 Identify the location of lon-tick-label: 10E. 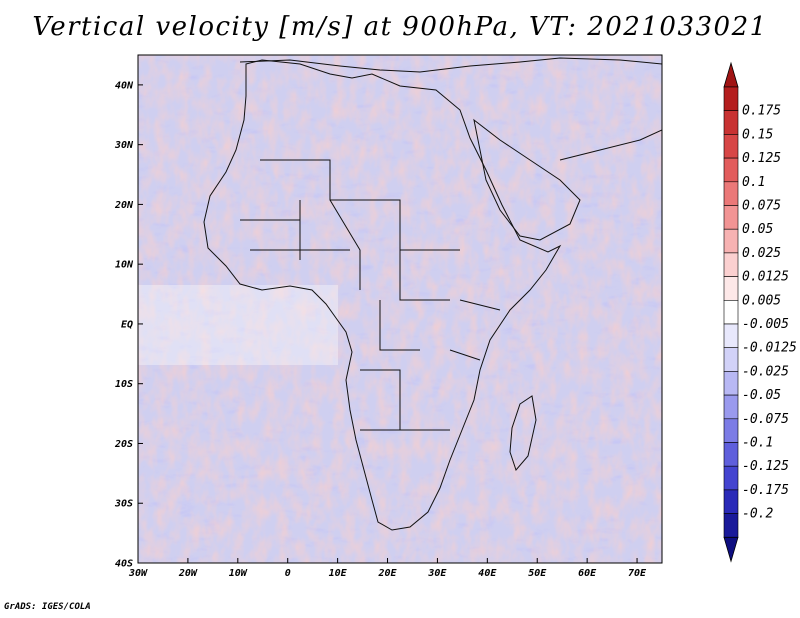
(338, 573).